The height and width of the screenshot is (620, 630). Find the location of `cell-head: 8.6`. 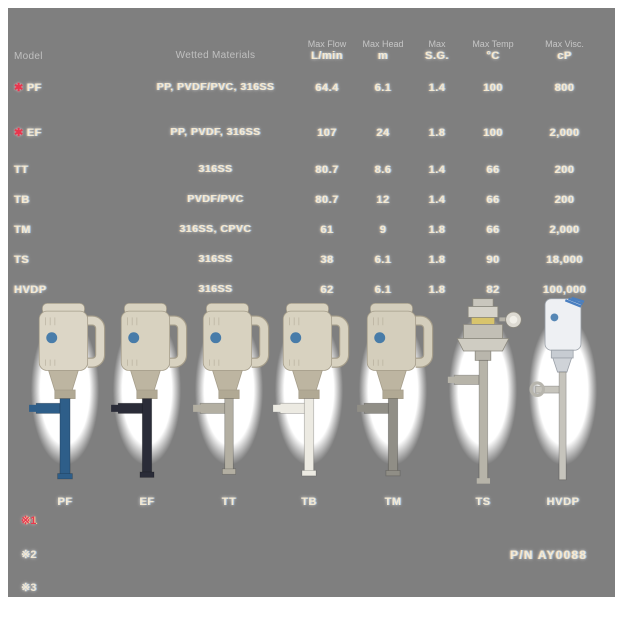

cell-head: 8.6 is located at coordinates (383, 170).